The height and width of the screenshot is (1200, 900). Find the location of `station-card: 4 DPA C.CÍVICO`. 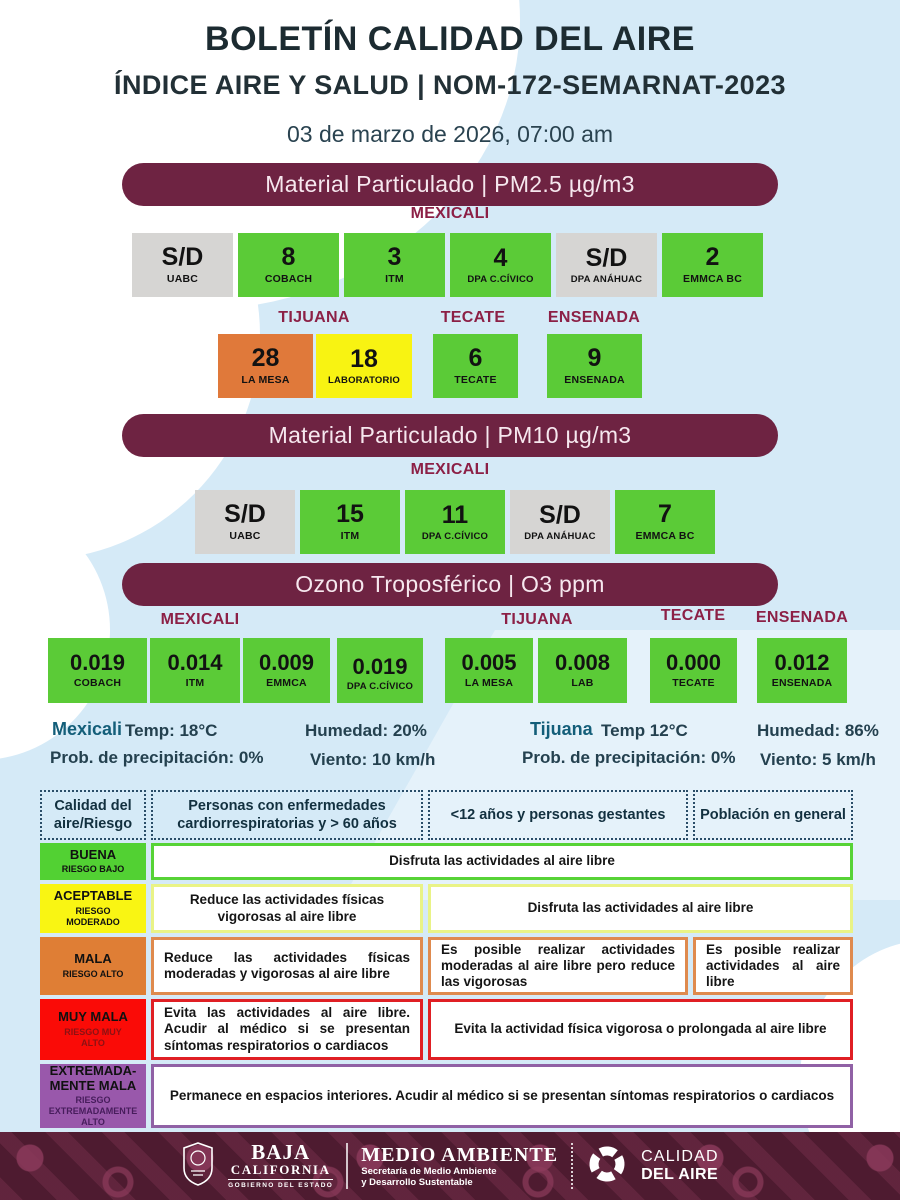

station-card: 4 DPA C.CÍVICO is located at coordinates (500, 265).